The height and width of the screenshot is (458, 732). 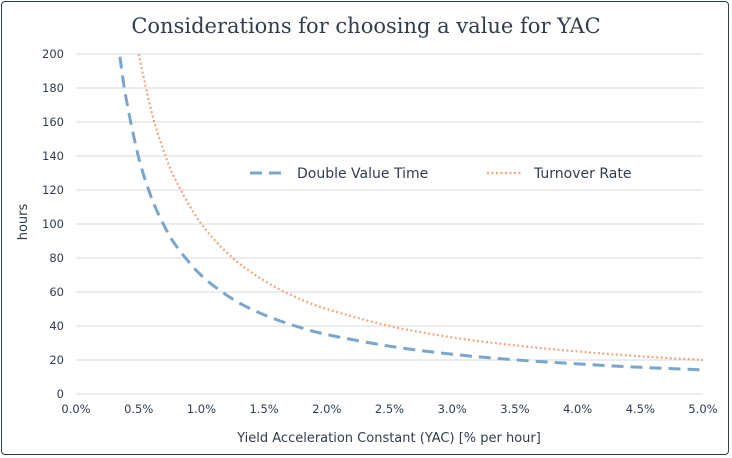 I want to click on y-tick-label: 0, so click(x=60, y=394).